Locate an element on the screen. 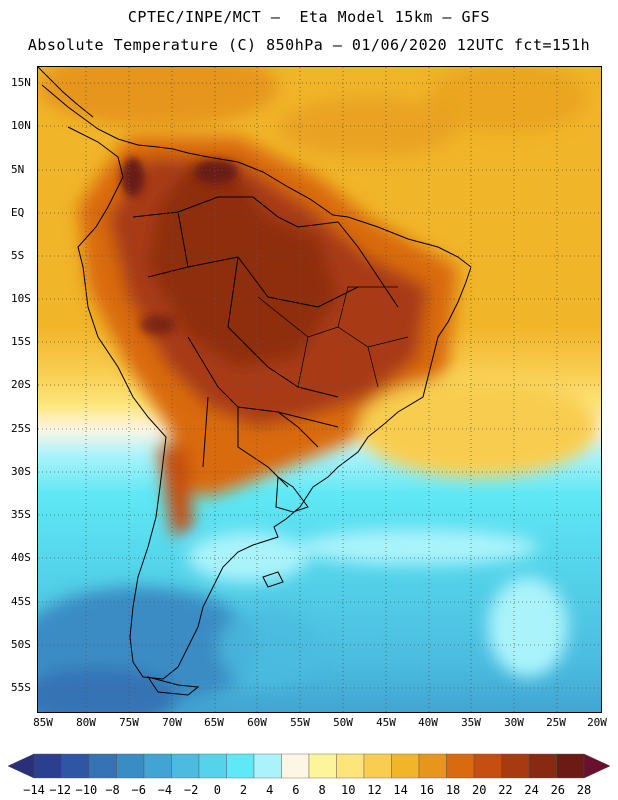 The width and height of the screenshot is (618, 800). colorbar is located at coordinates (309, 766).